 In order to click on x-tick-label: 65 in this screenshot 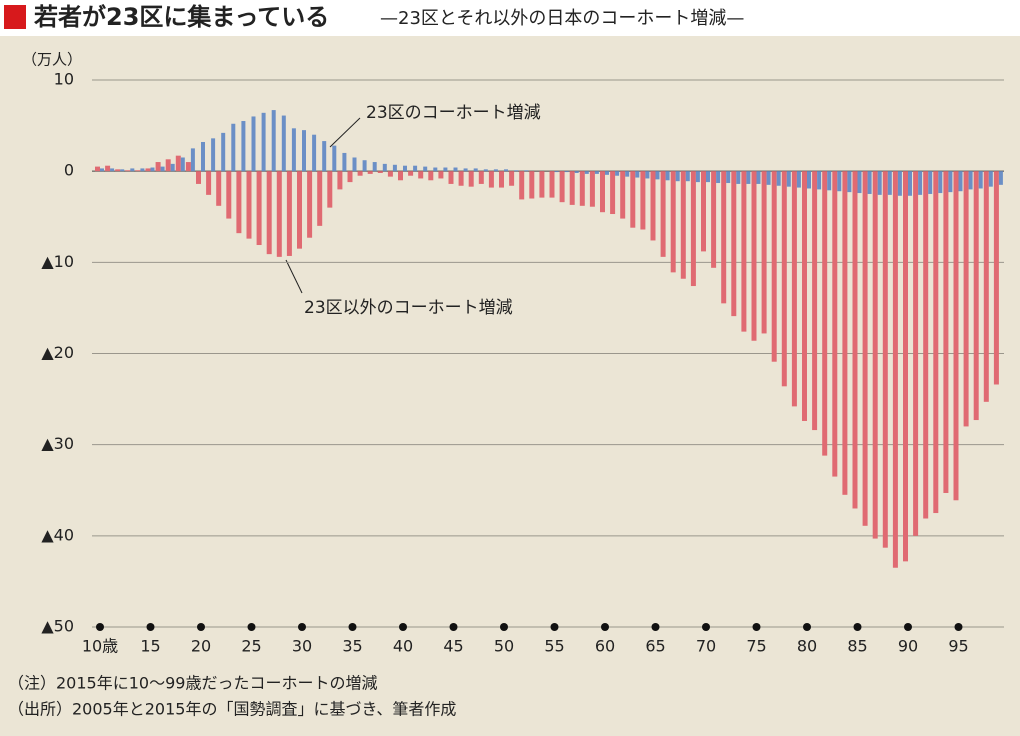, I will do `click(655, 646)`.